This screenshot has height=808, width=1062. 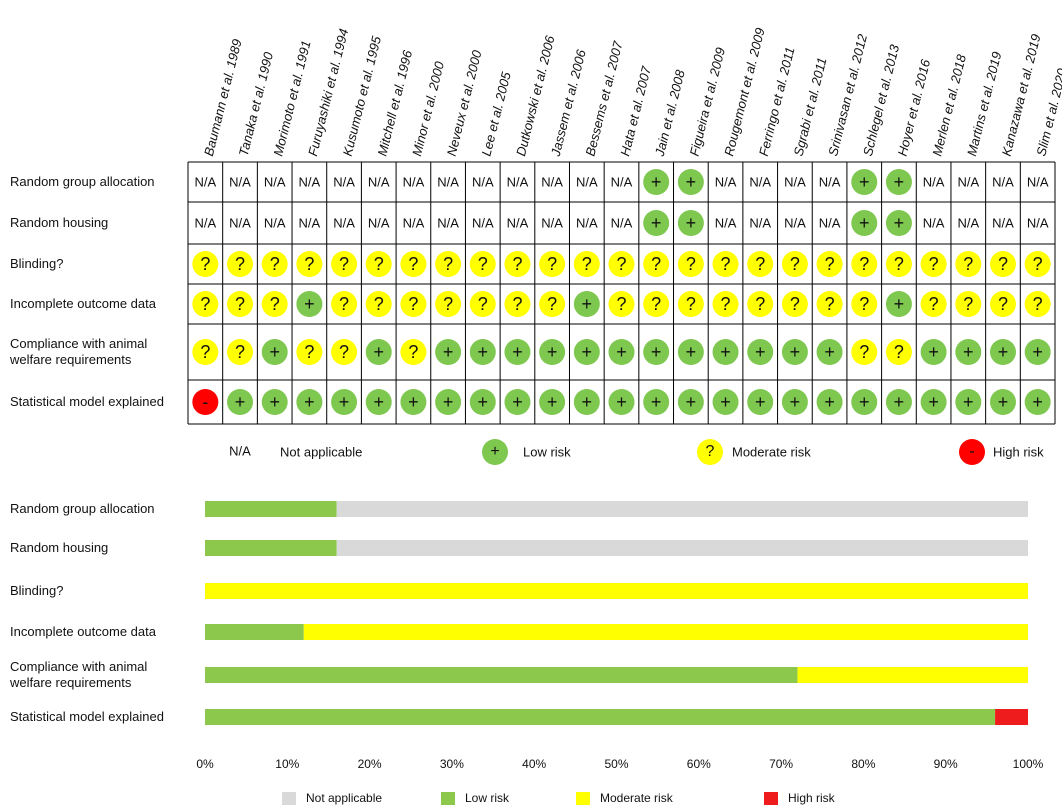 I want to click on study-label: Baumann et al. 1989, so click(x=223, y=98).